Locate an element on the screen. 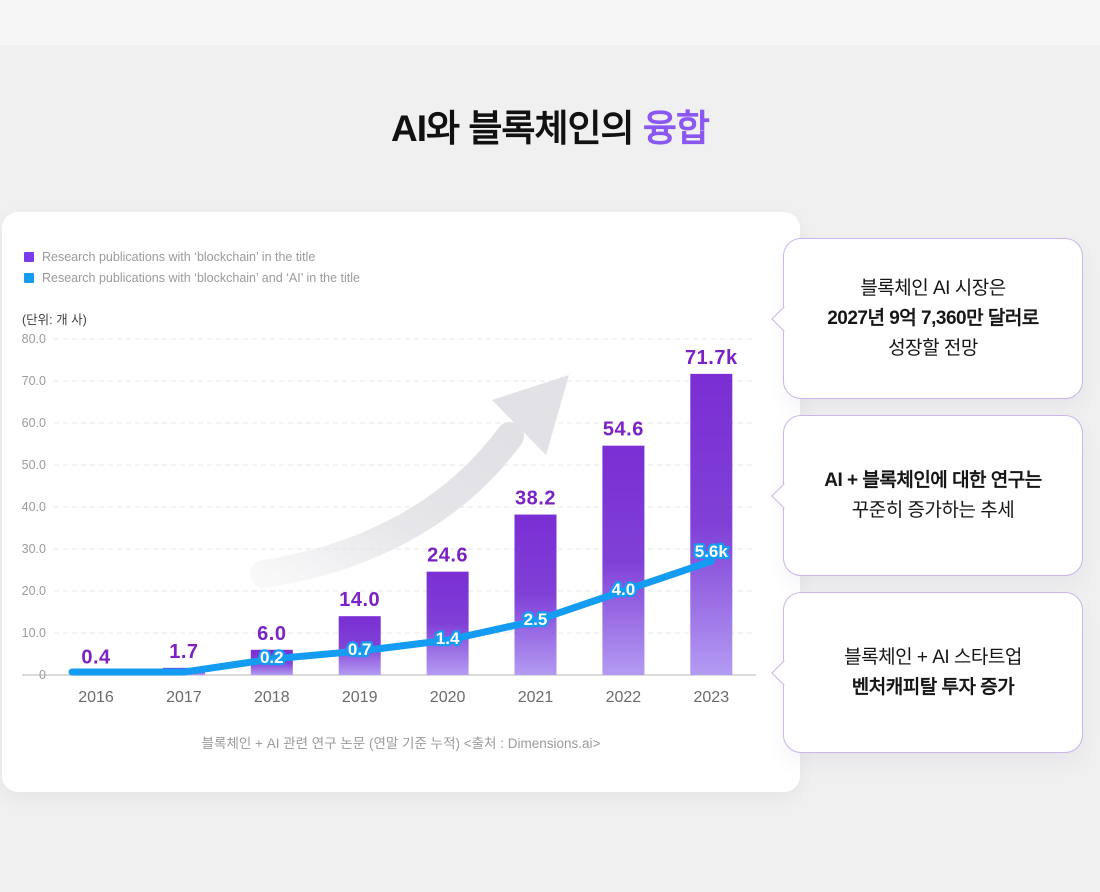 This screenshot has width=1100, height=892. x-tick-label: 2021 is located at coordinates (536, 697).